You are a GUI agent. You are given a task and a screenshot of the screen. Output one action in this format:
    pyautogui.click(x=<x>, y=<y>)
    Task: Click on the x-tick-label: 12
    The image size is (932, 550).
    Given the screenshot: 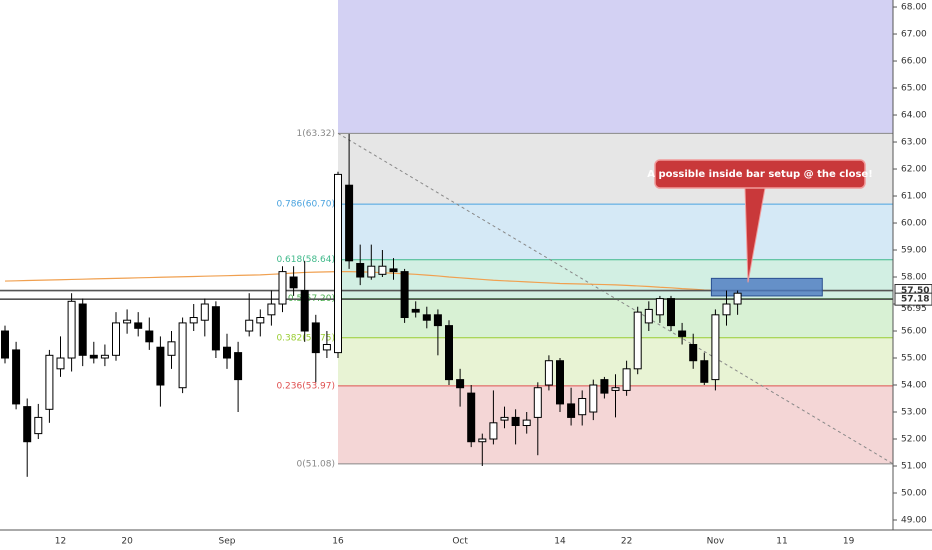 What is the action you would take?
    pyautogui.click(x=60, y=542)
    